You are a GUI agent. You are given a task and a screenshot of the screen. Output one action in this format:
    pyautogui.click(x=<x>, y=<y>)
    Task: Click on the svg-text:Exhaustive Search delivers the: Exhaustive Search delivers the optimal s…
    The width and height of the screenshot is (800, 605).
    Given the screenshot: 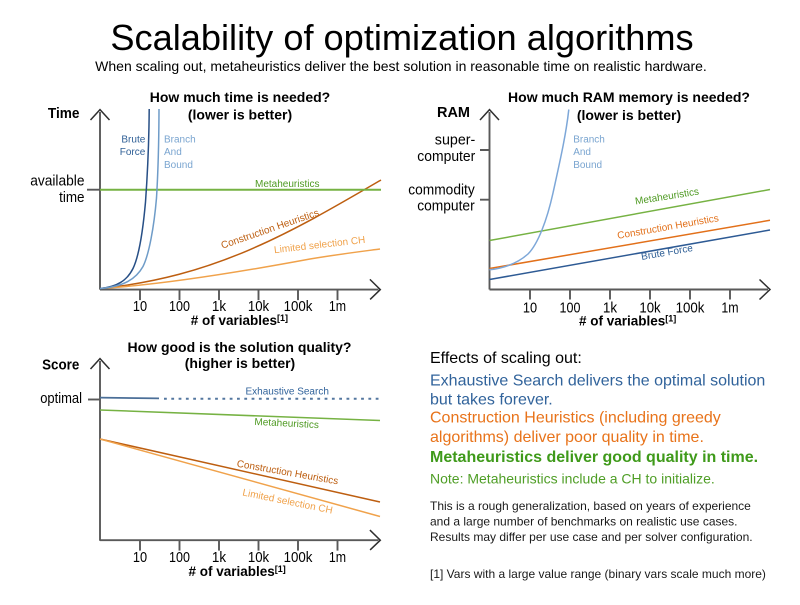 What is the action you would take?
    pyautogui.click(x=597, y=381)
    